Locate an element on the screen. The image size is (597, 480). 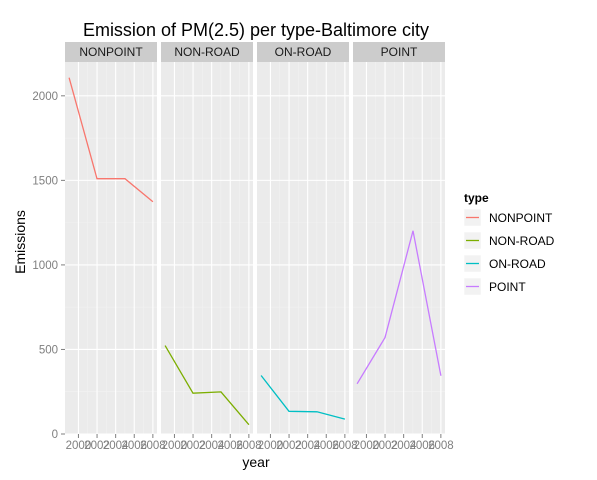
legend-label: NONPOINT is located at coordinates (521, 218).